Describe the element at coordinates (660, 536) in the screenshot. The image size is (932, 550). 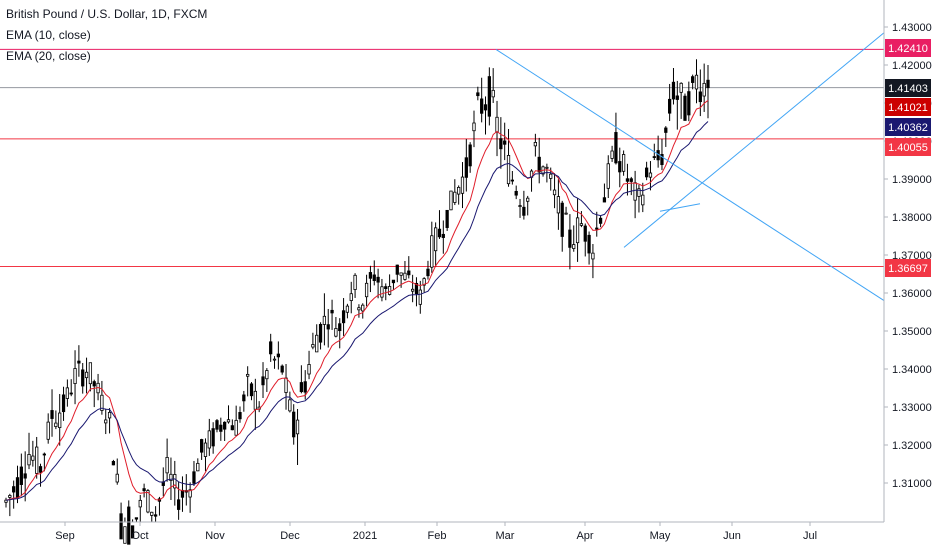
I see `time-tick-label: May` at that location.